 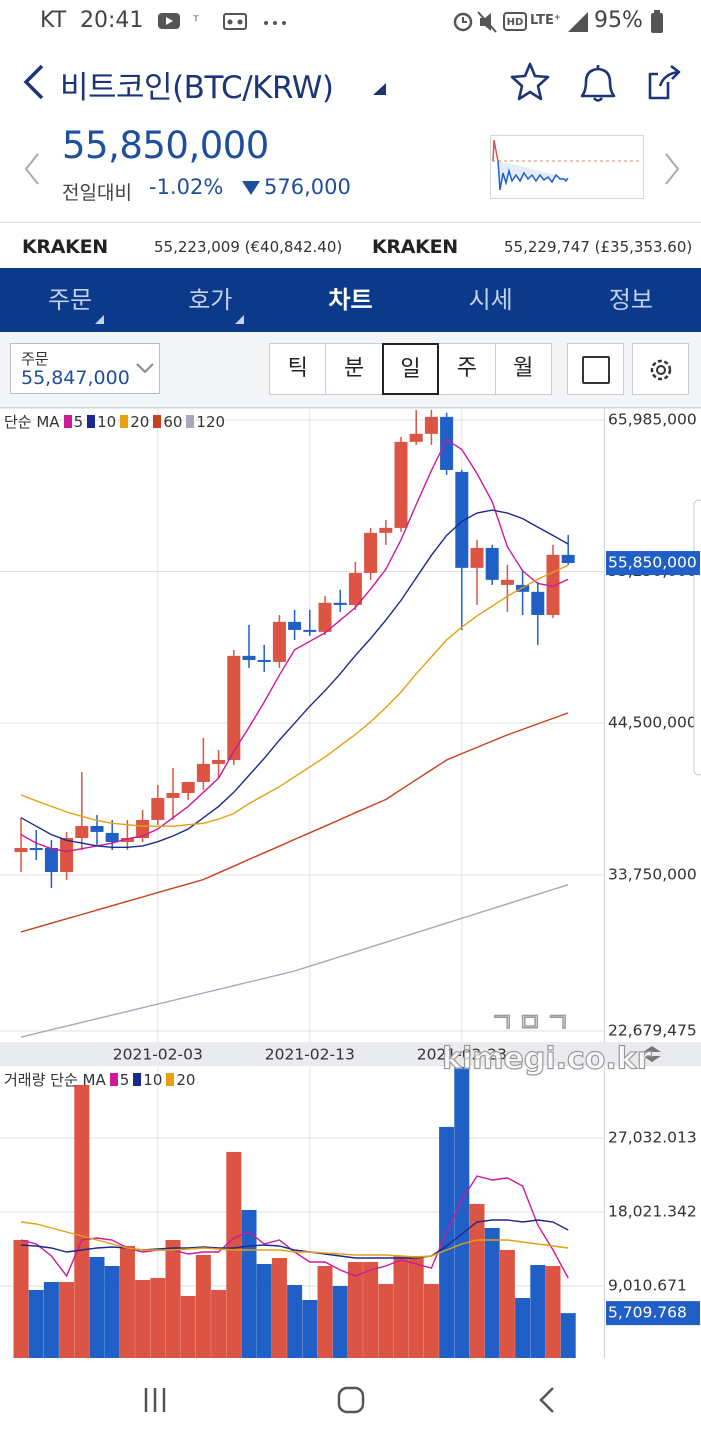 I want to click on home-button, so click(x=351, y=1400).